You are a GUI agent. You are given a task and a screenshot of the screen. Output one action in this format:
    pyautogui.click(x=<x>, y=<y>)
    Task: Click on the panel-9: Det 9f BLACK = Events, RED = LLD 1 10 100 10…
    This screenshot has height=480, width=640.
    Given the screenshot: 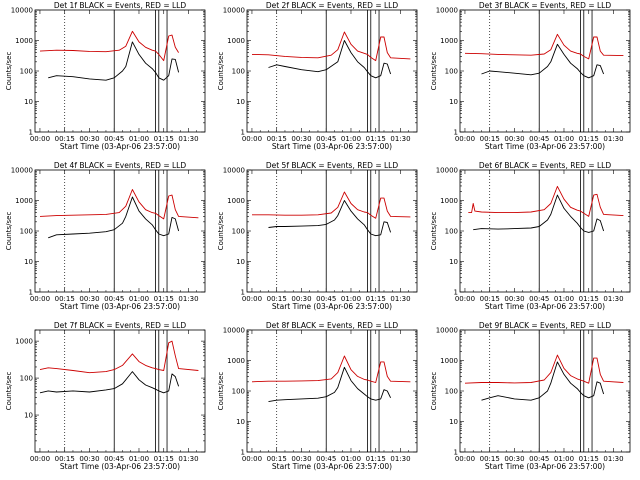 What is the action you would take?
    pyautogui.click(x=530, y=396)
    